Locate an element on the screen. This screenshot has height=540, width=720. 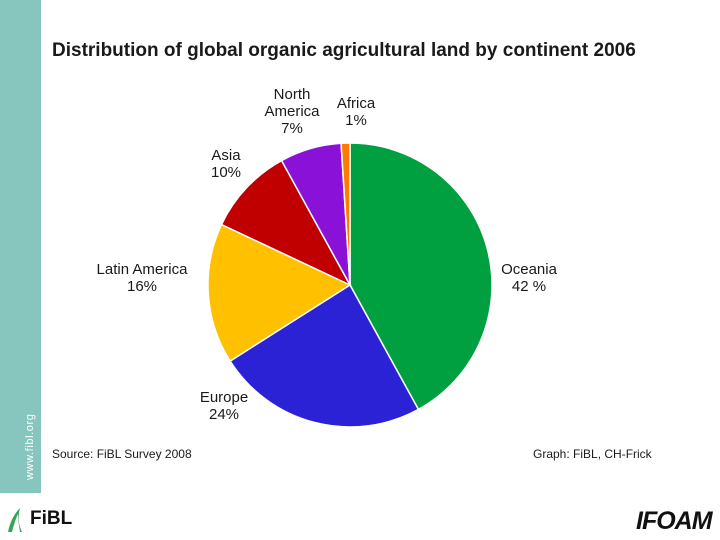
leaf-icon is located at coordinates (15, 520).